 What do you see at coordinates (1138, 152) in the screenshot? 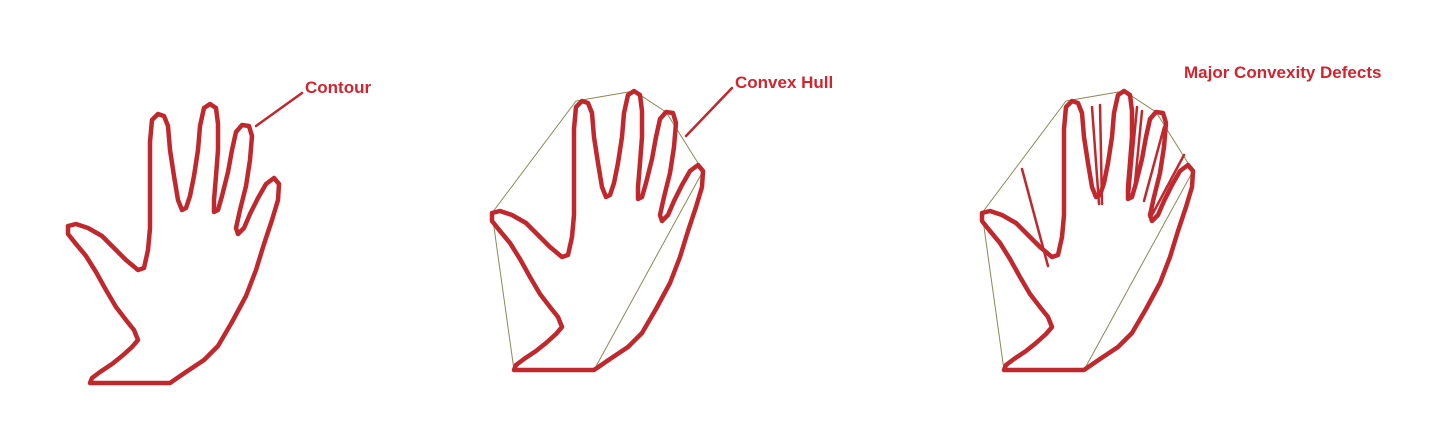
I see `defect-line-ring-pinky-a` at bounding box center [1138, 152].